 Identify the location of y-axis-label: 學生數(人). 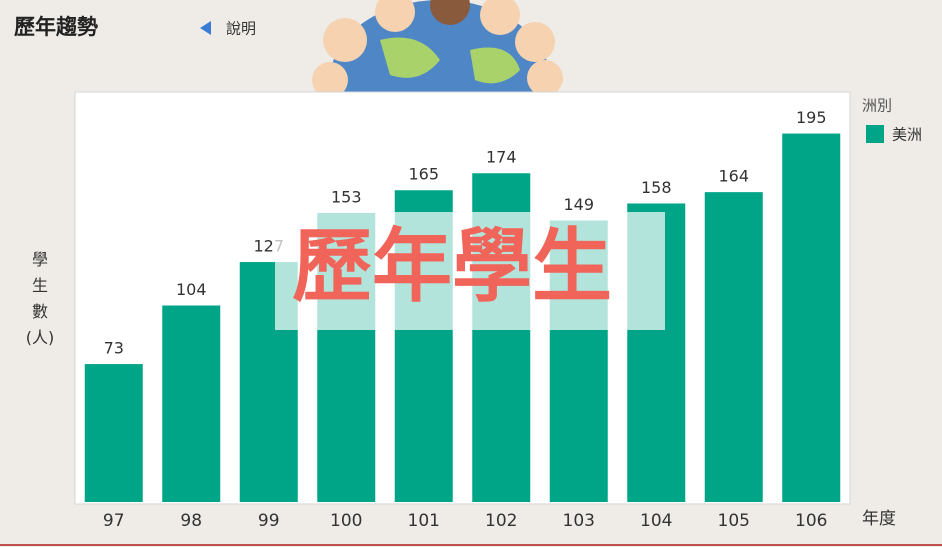
(40, 298).